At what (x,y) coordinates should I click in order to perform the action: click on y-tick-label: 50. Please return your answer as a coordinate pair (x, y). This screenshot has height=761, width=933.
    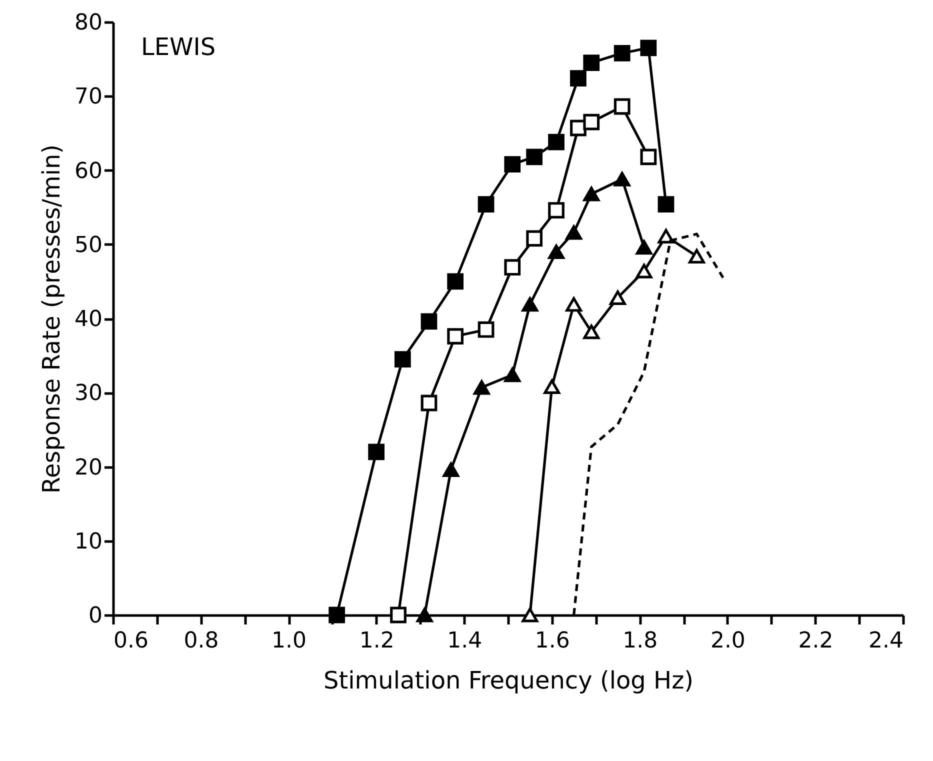
    Looking at the image, I should click on (88, 245).